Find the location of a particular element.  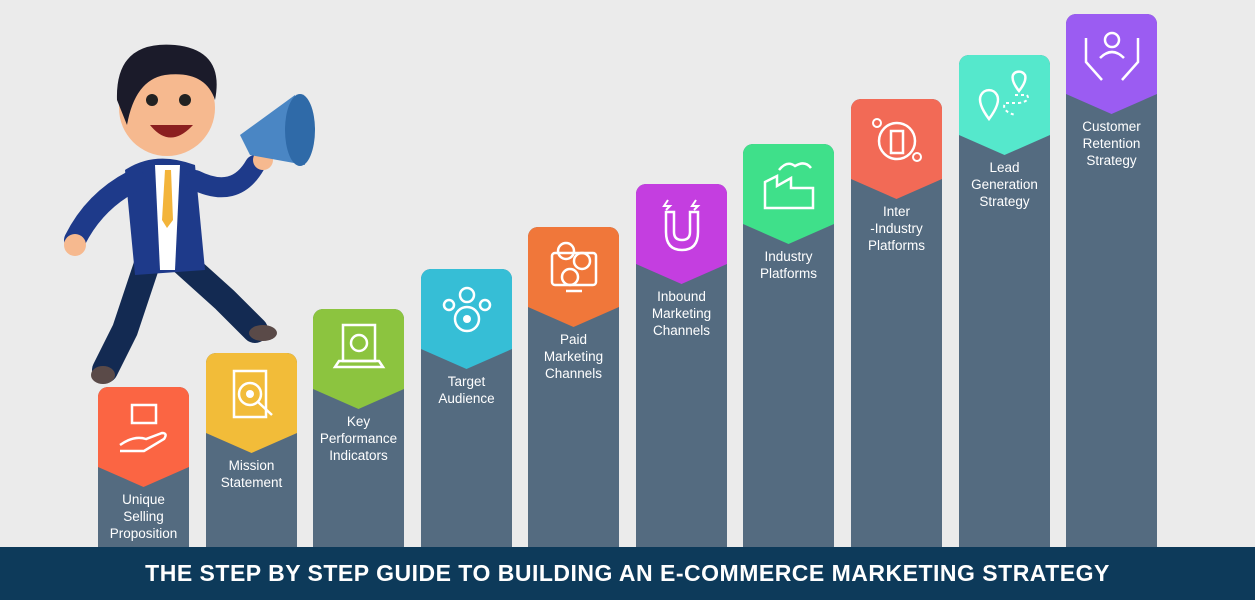

target-document-icon is located at coordinates (252, 394).